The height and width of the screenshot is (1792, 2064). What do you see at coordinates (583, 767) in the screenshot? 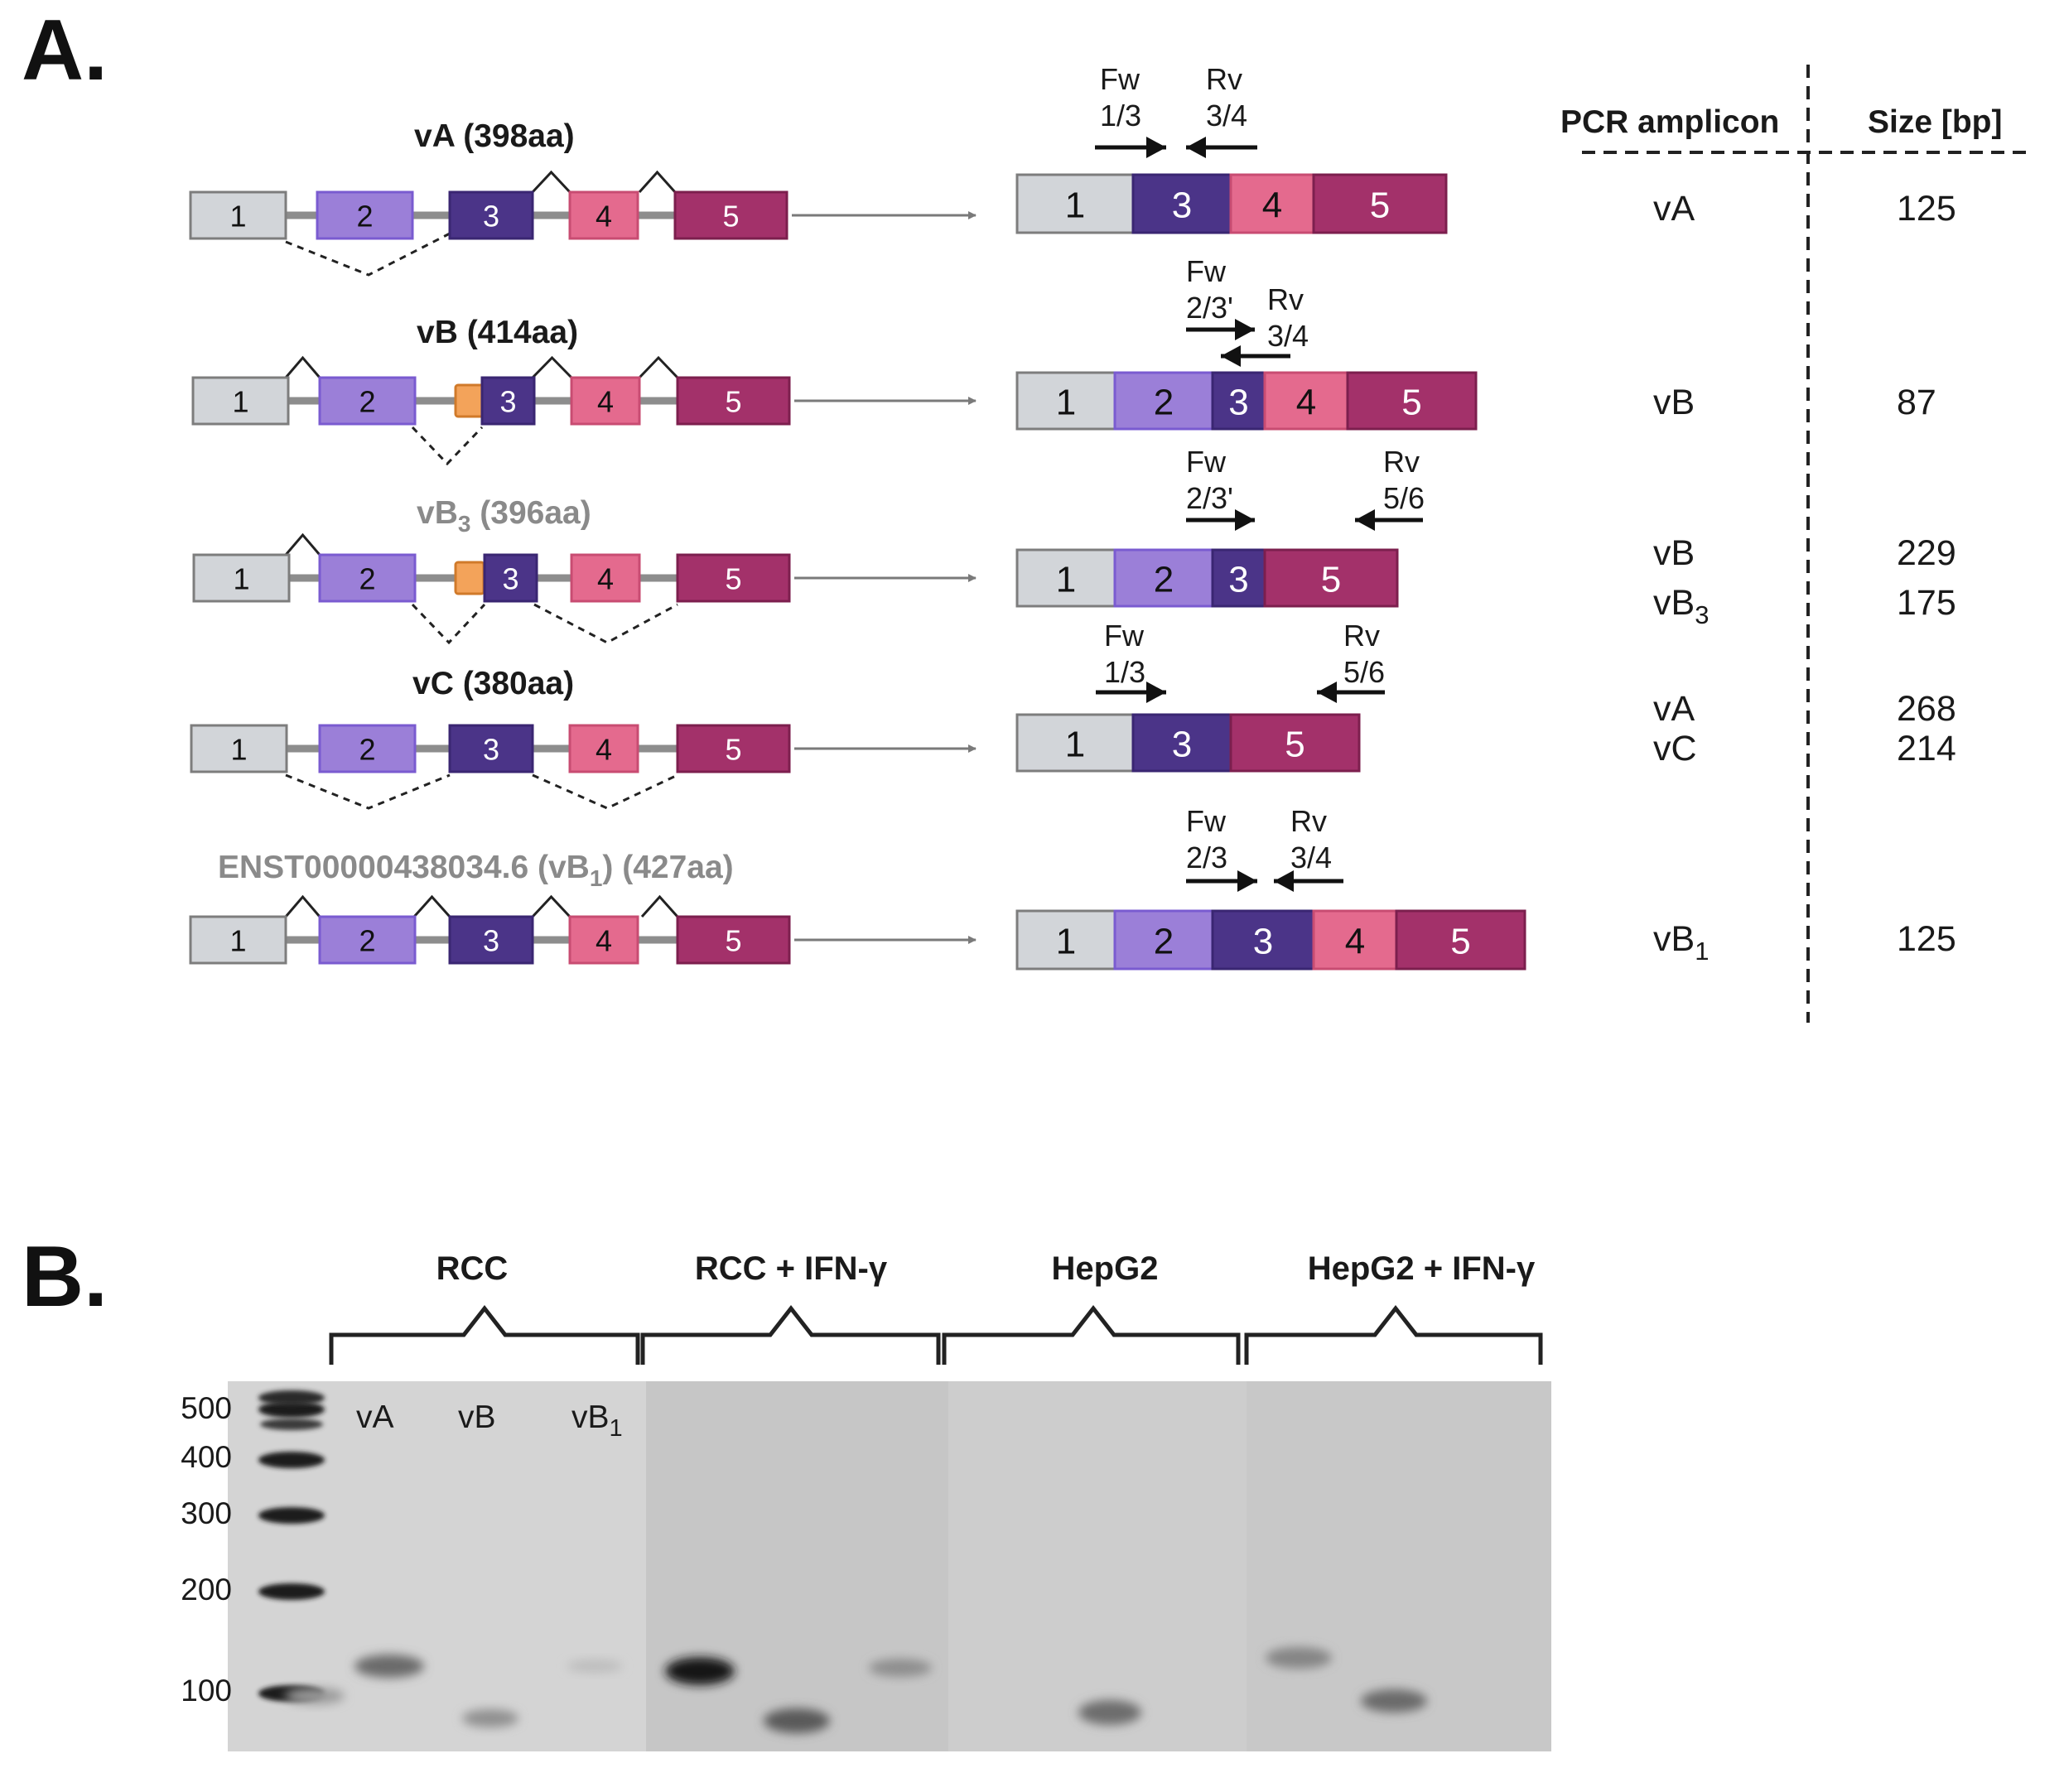
I see `gene-structure-4: 1 2 3 4 5` at bounding box center [583, 767].